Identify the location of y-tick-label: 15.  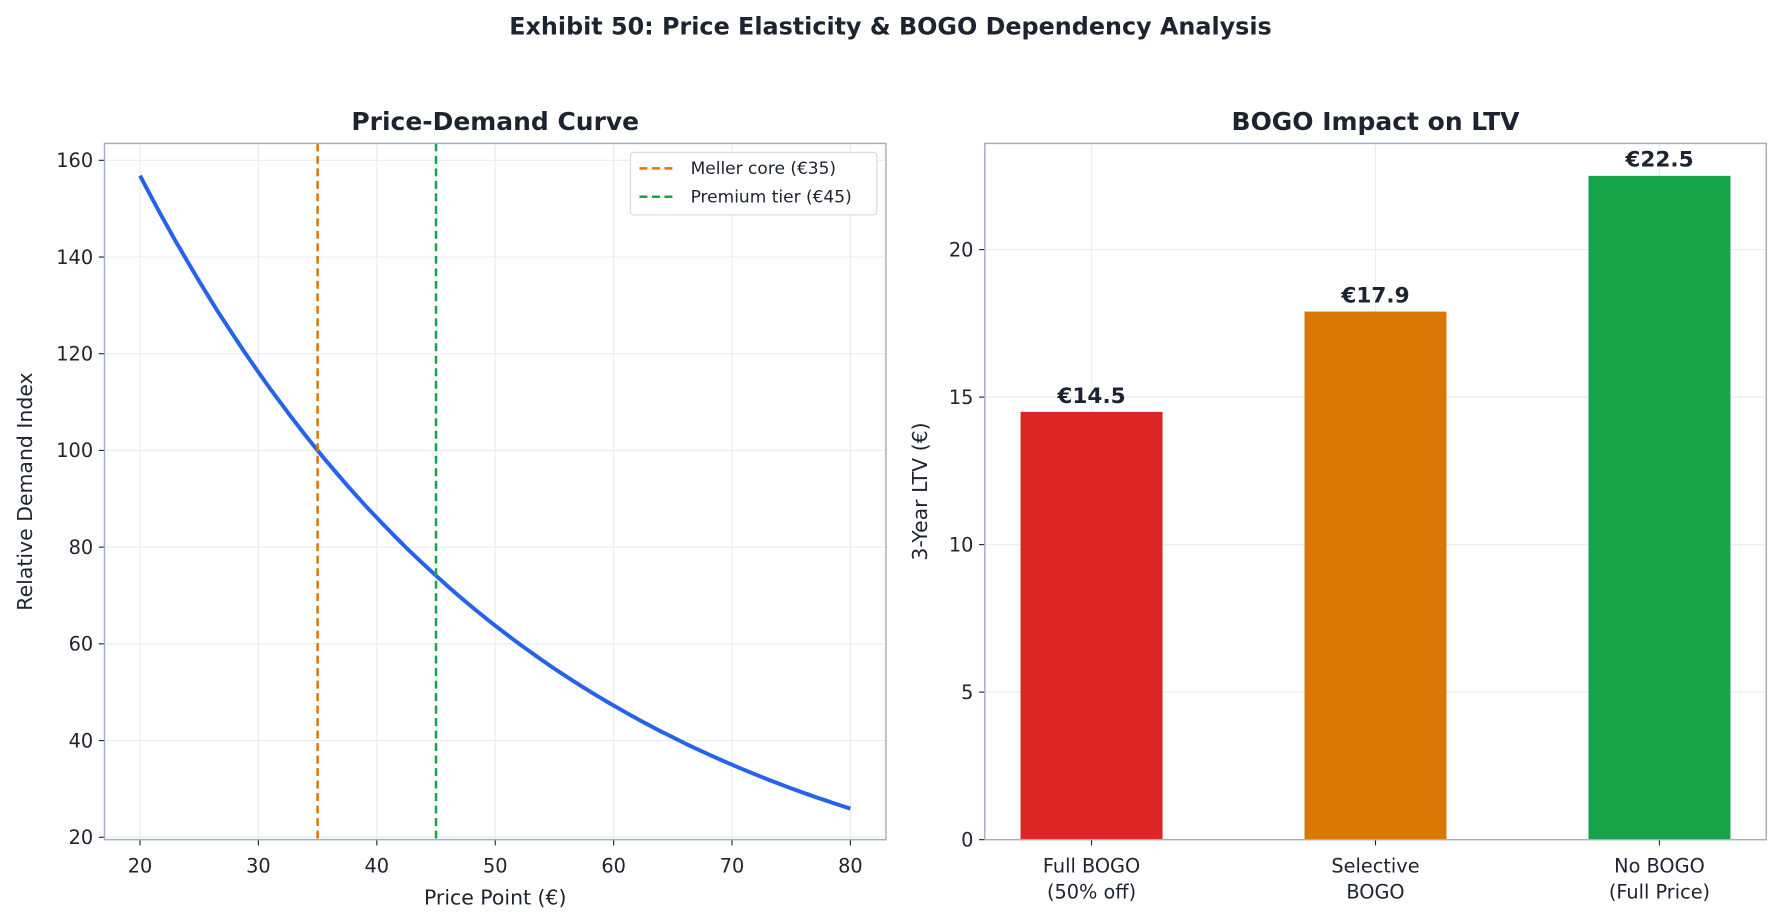
(961, 397).